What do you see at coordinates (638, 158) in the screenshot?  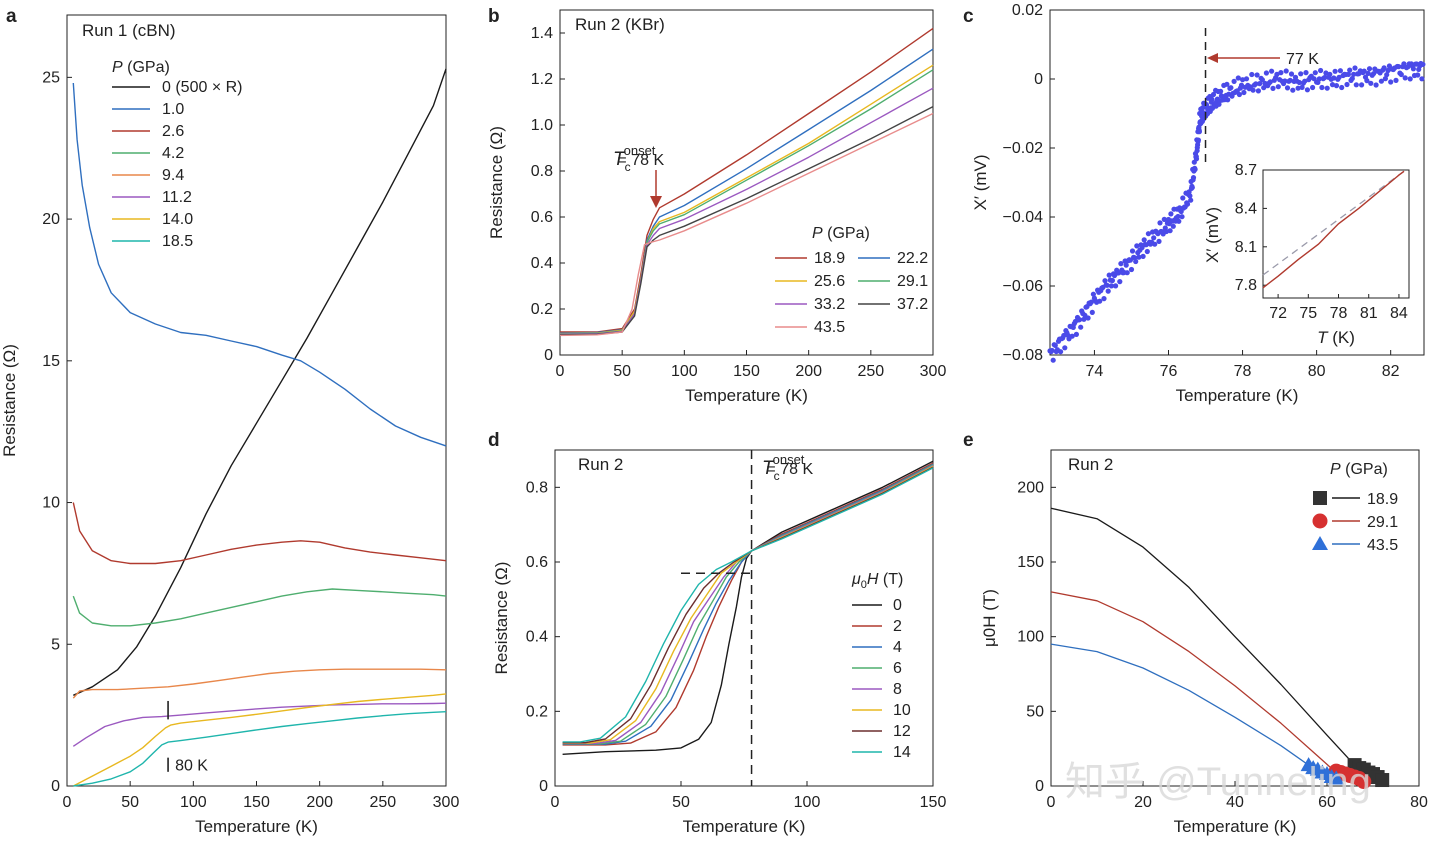 I see `b-annotation-tc: Tconset = 78 K` at bounding box center [638, 158].